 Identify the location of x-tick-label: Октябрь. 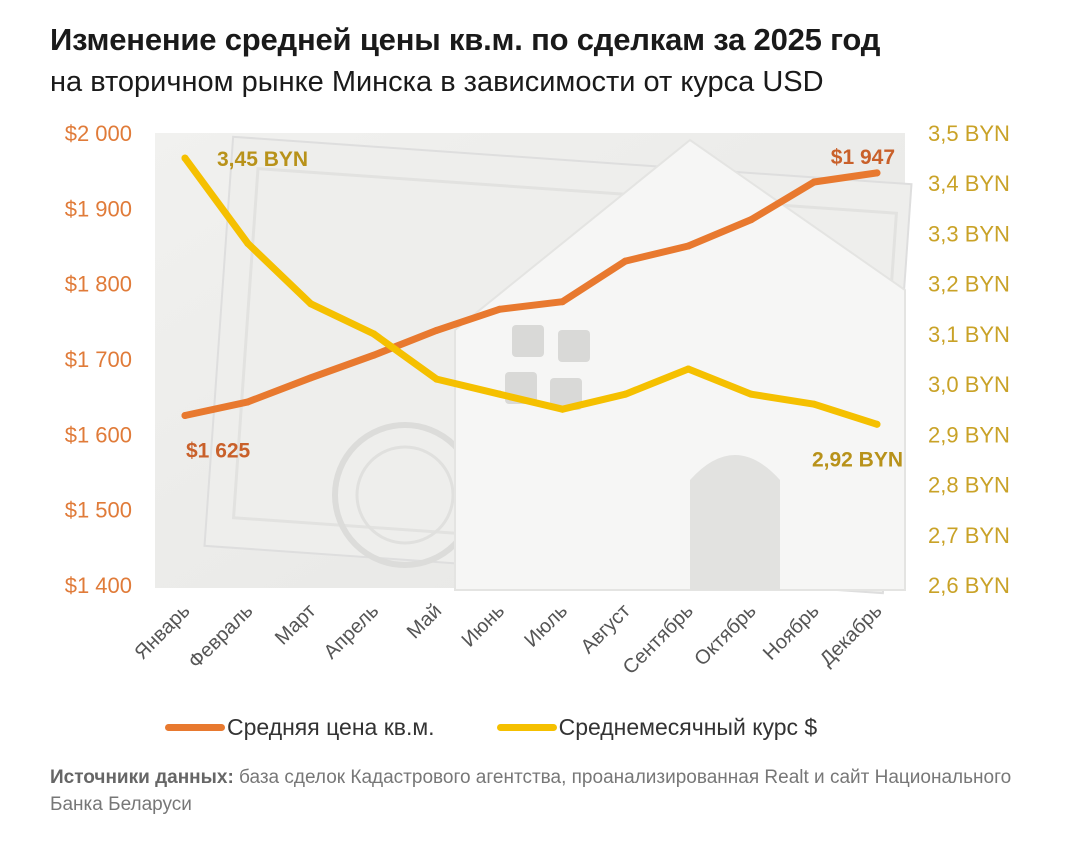
(725, 635).